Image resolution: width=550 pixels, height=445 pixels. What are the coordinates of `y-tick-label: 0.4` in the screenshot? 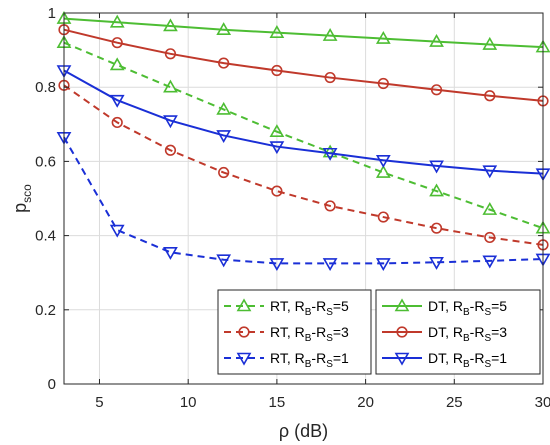 It's located at (45, 236).